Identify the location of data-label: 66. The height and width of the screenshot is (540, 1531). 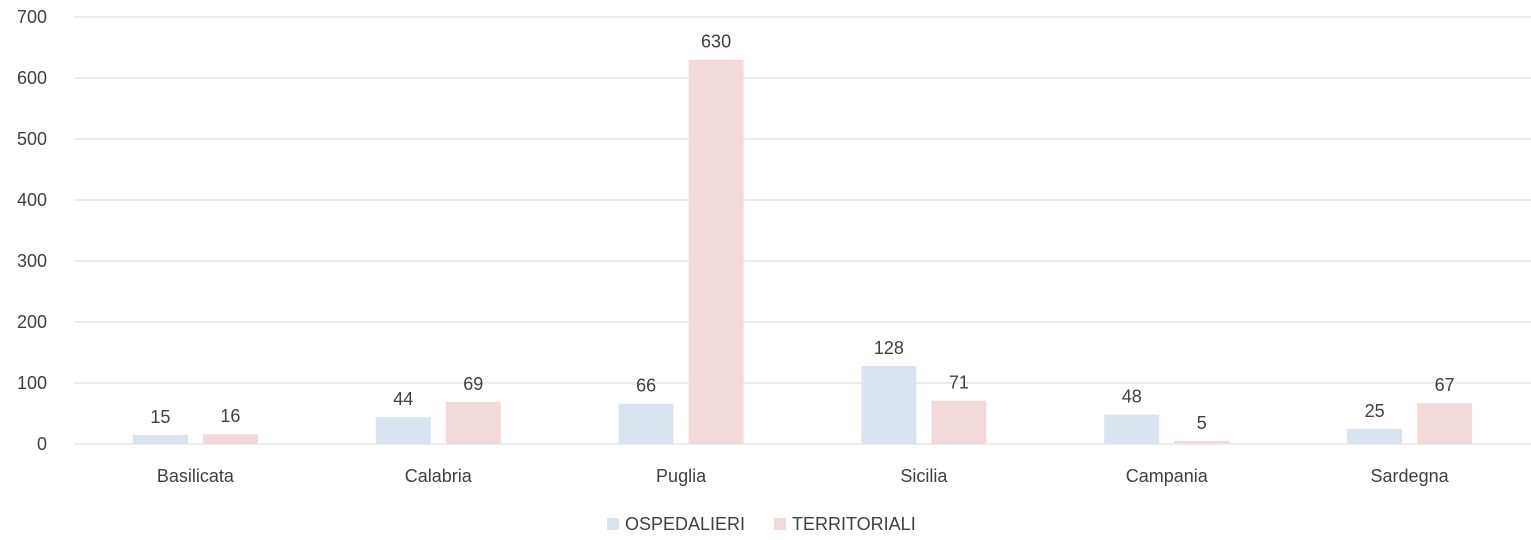
(646, 386).